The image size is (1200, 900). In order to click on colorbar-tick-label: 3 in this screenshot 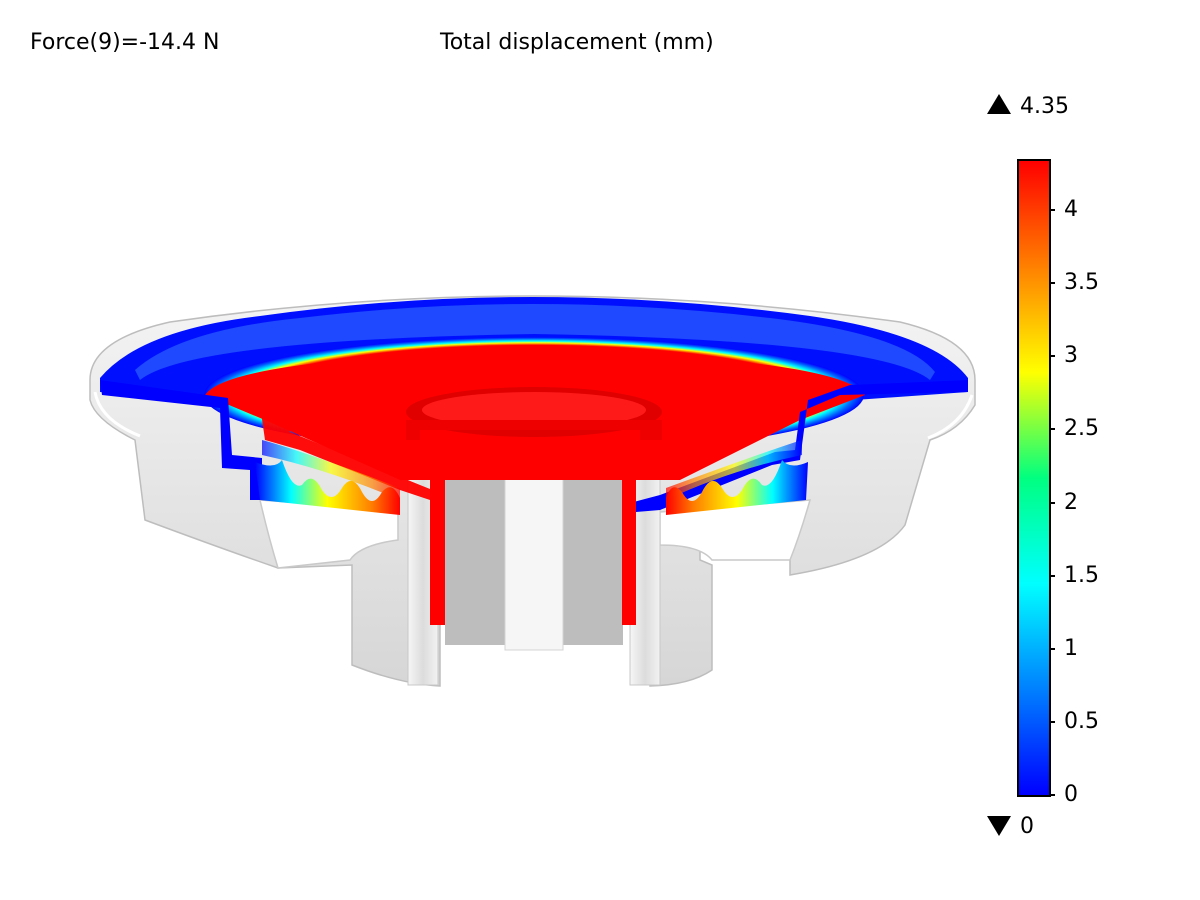, I will do `click(1071, 356)`.